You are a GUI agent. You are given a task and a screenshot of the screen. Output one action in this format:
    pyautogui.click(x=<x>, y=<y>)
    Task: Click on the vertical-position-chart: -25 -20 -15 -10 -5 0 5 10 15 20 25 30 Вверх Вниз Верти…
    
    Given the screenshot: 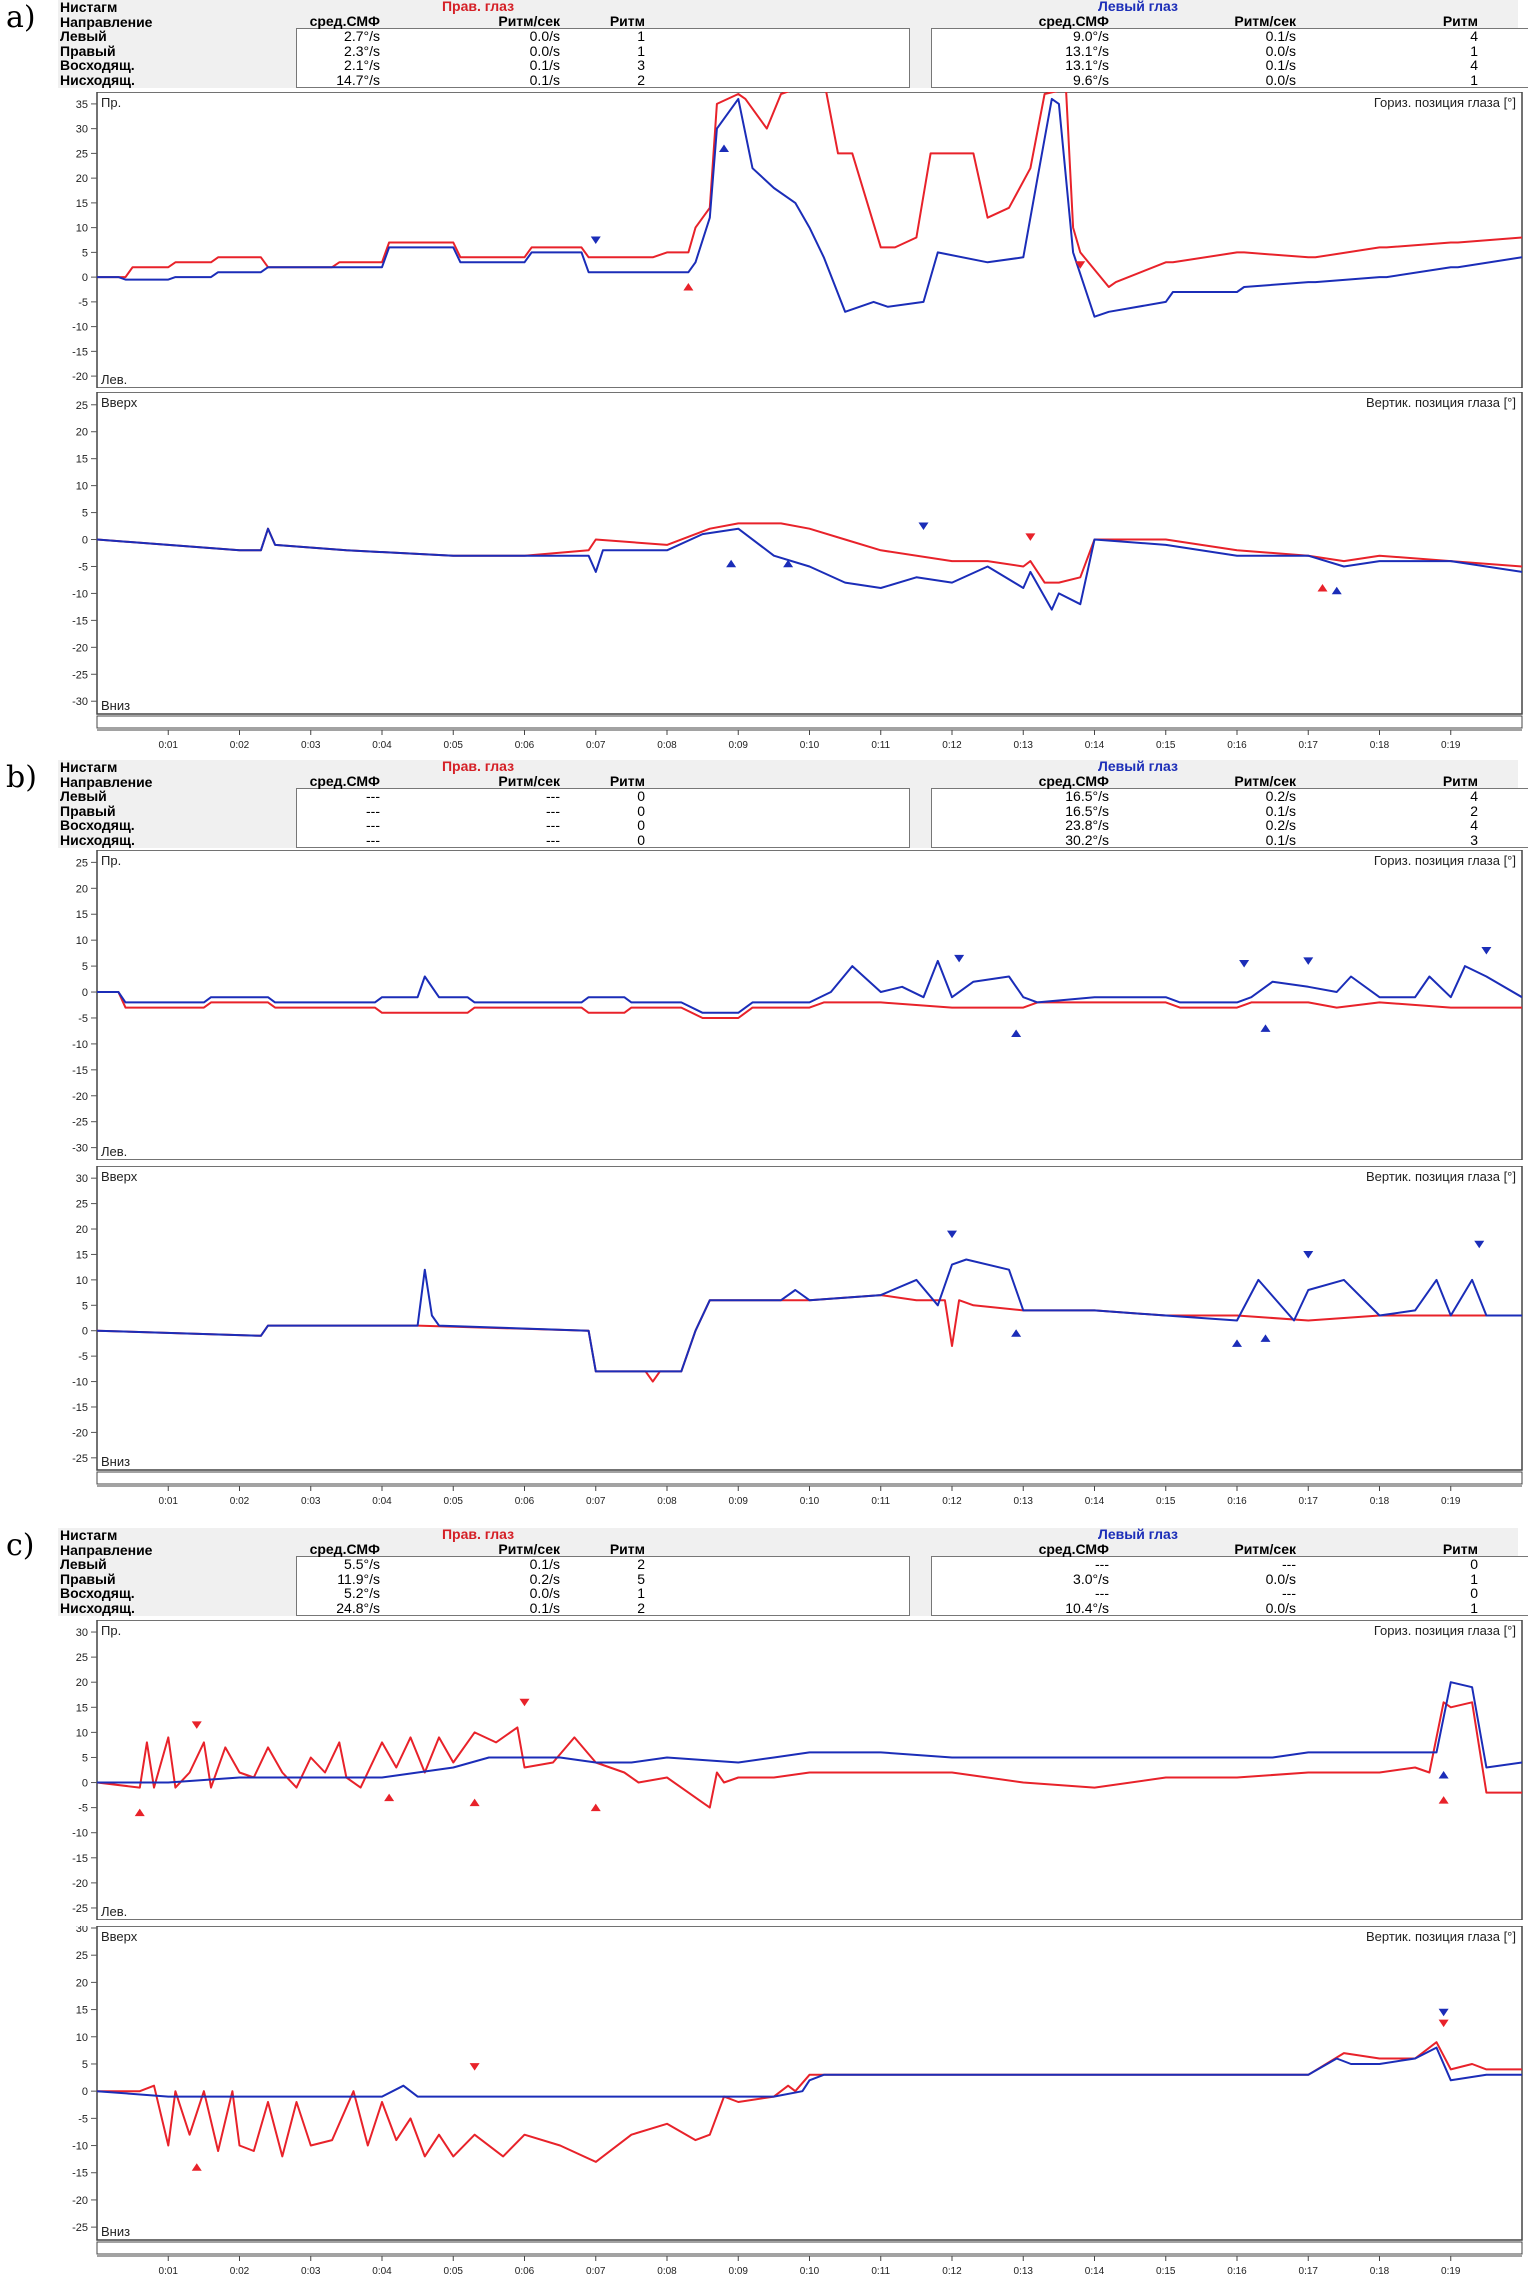 What is the action you would take?
    pyautogui.click(x=797, y=1336)
    